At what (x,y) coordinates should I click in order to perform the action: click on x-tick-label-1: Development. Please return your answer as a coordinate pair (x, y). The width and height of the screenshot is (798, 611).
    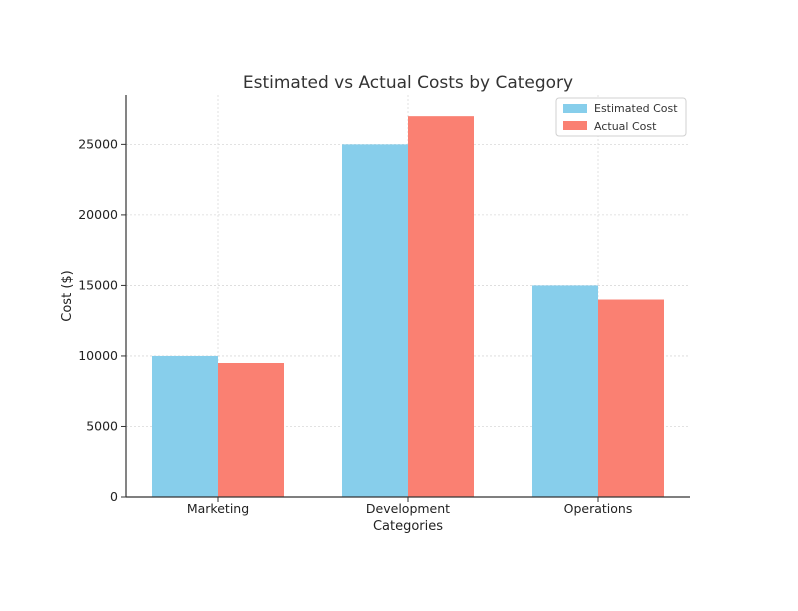
    Looking at the image, I should click on (408, 508).